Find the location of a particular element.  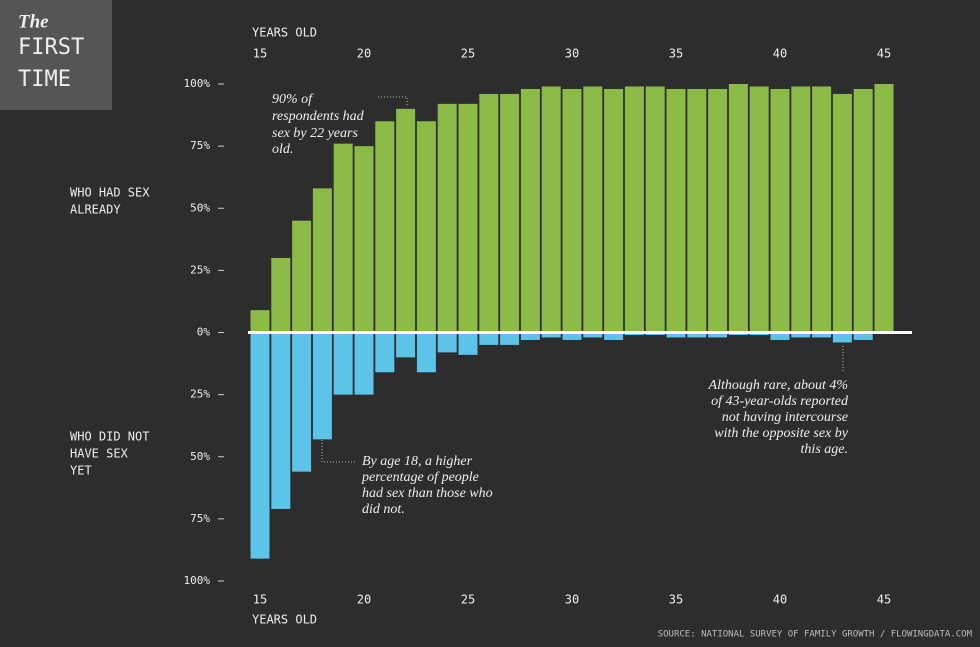

leader-line is located at coordinates (393, 100).